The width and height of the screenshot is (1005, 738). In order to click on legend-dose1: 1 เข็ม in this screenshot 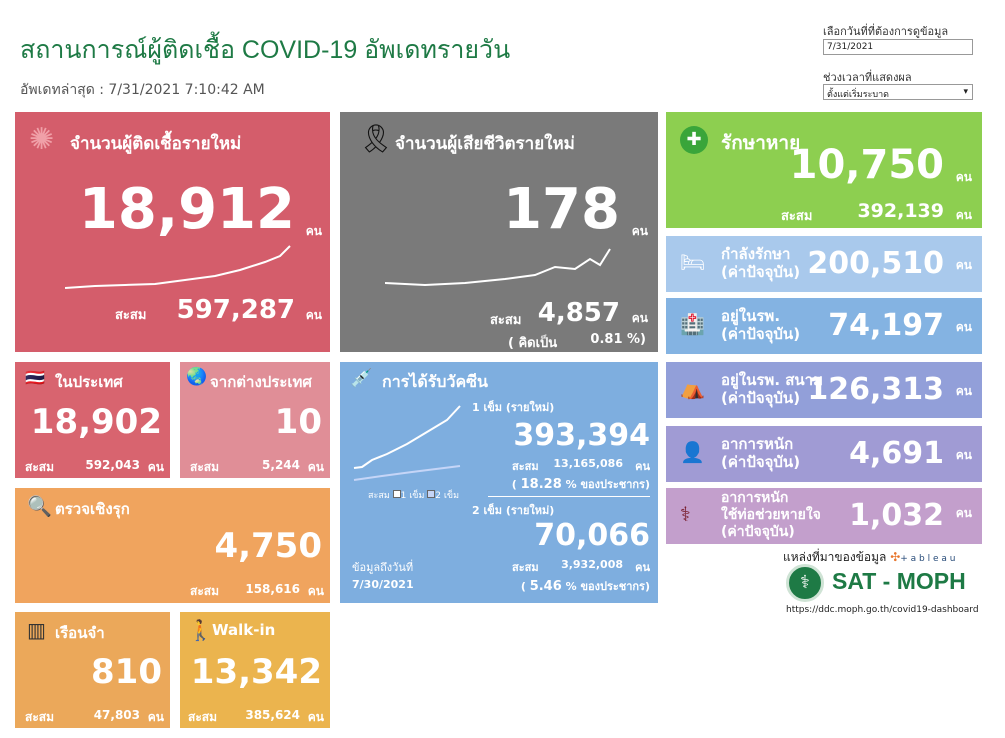, I will do `click(412, 496)`.